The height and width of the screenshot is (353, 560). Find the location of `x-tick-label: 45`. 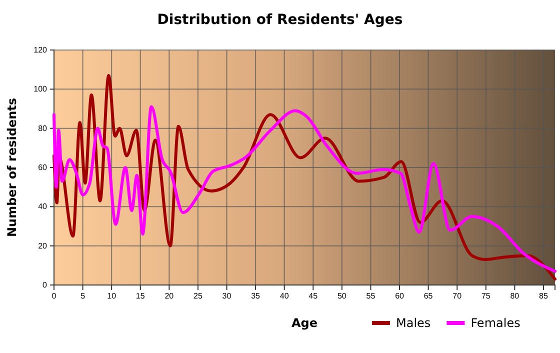

x-tick-label: 45 is located at coordinates (313, 296).